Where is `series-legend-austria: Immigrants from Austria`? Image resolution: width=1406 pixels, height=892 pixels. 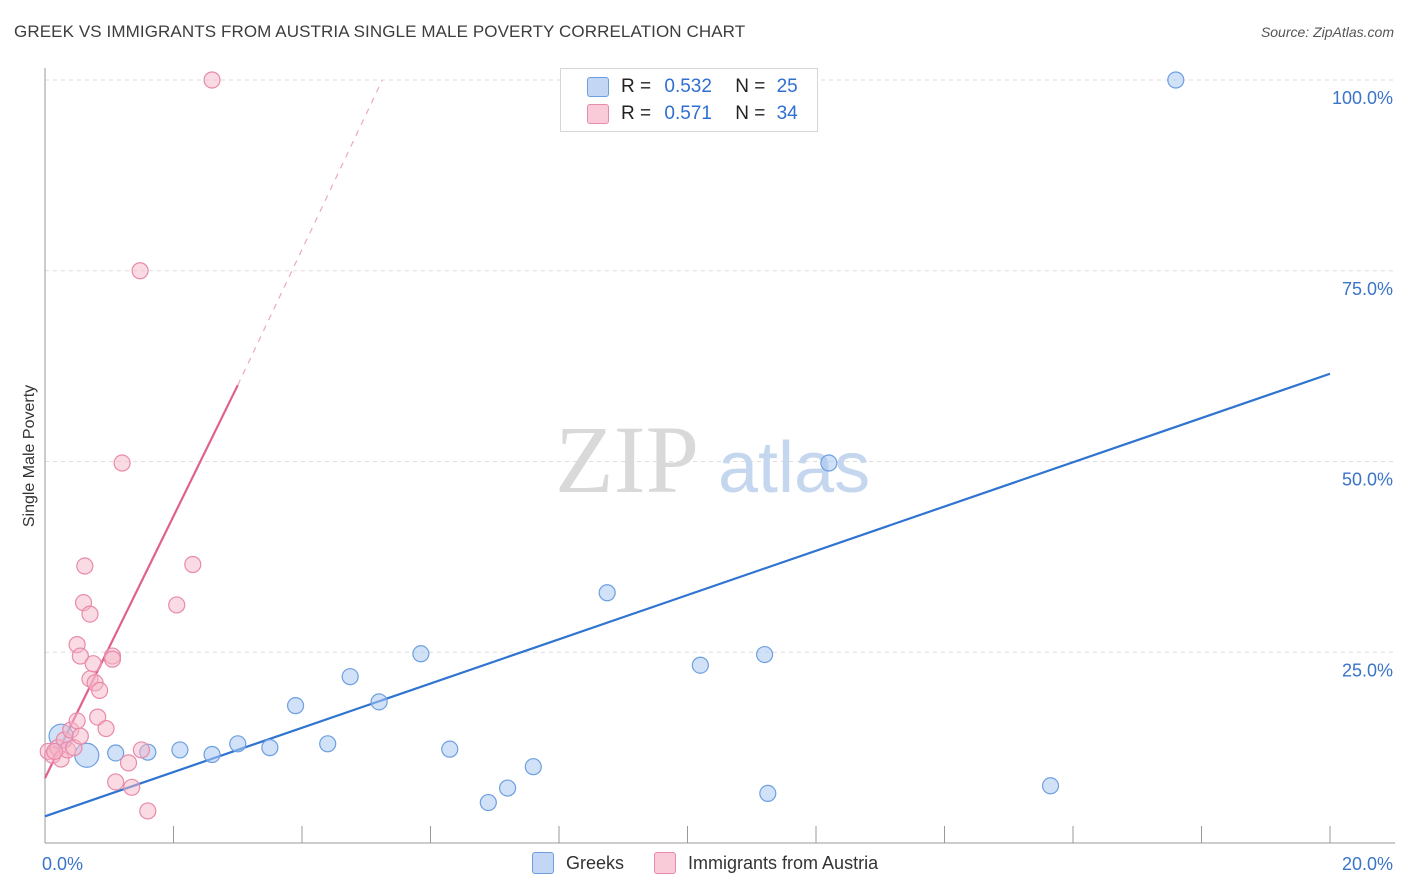 series-legend-austria: Immigrants from Austria is located at coordinates (766, 863).